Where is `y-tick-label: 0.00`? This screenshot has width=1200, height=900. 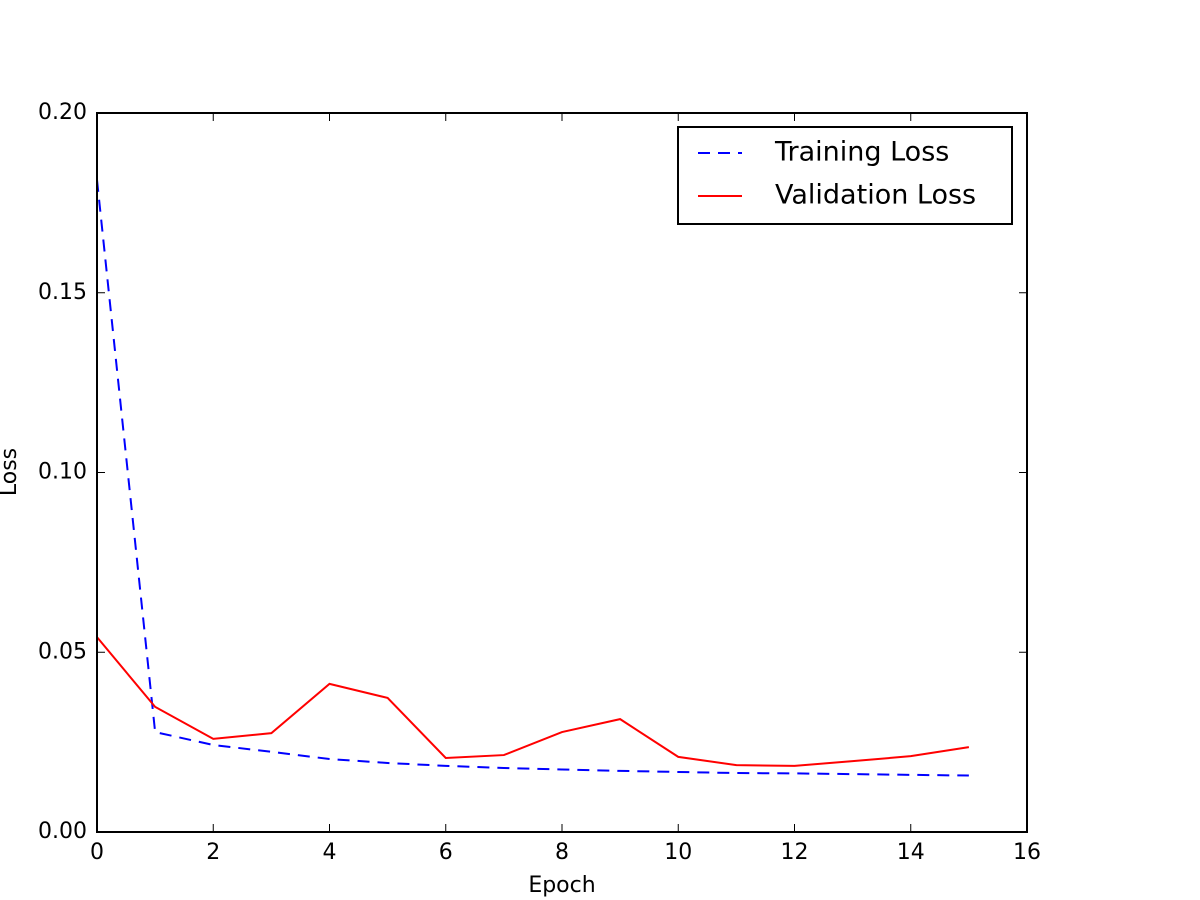
y-tick-label: 0.00 is located at coordinates (62, 831).